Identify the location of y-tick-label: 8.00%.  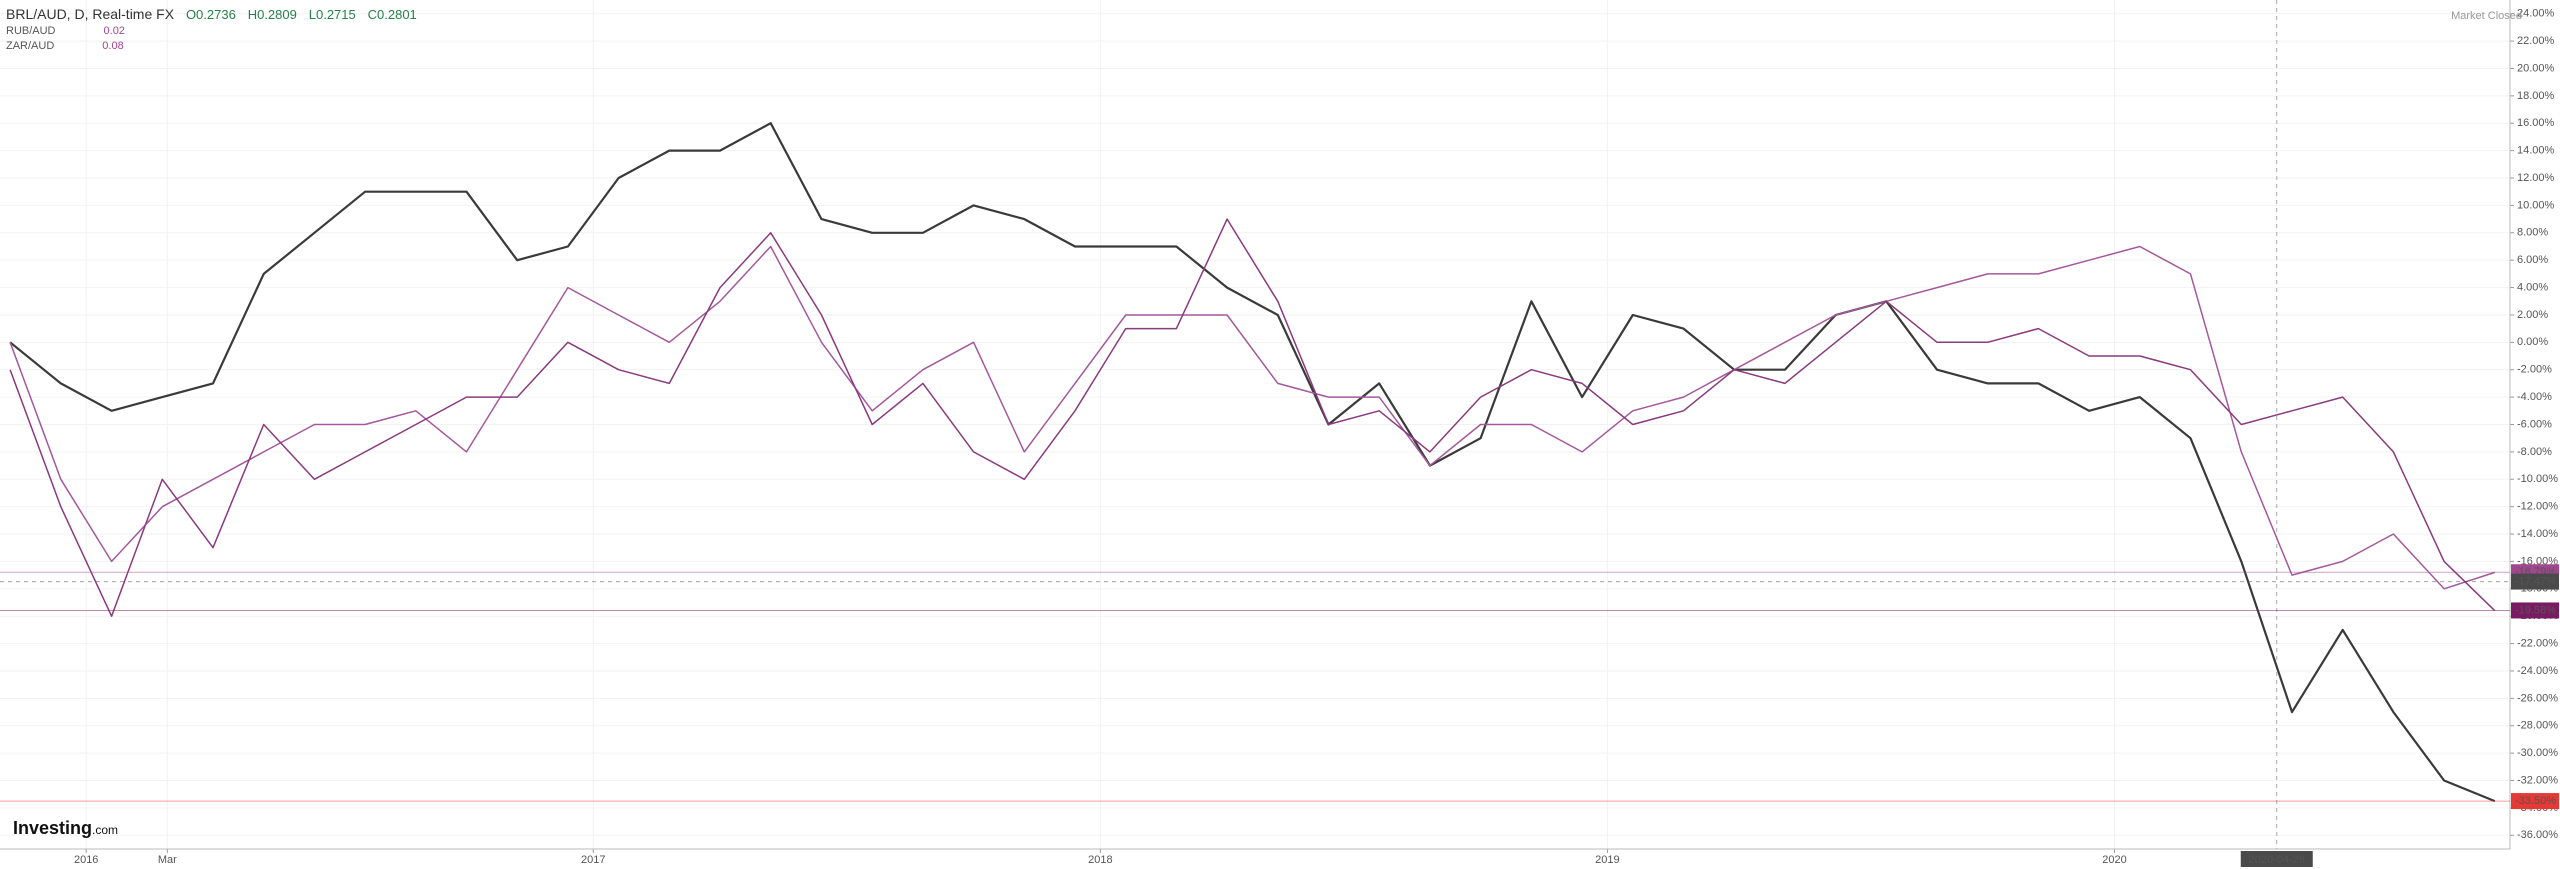
(2532, 233).